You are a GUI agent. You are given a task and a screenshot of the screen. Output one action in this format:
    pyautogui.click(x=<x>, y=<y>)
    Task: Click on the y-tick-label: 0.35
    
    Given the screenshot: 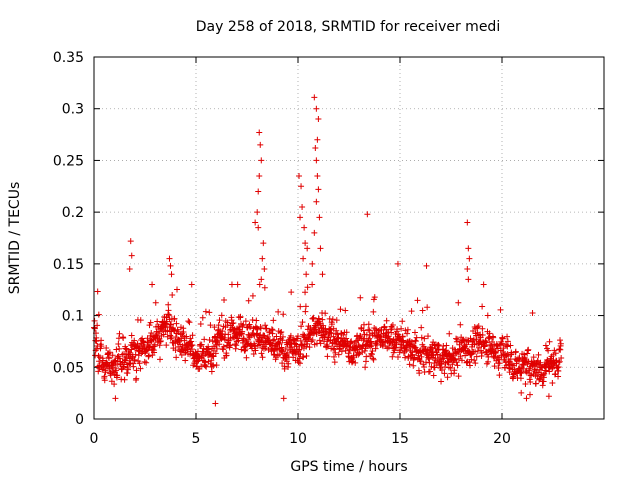 What is the action you would take?
    pyautogui.click(x=68, y=58)
    